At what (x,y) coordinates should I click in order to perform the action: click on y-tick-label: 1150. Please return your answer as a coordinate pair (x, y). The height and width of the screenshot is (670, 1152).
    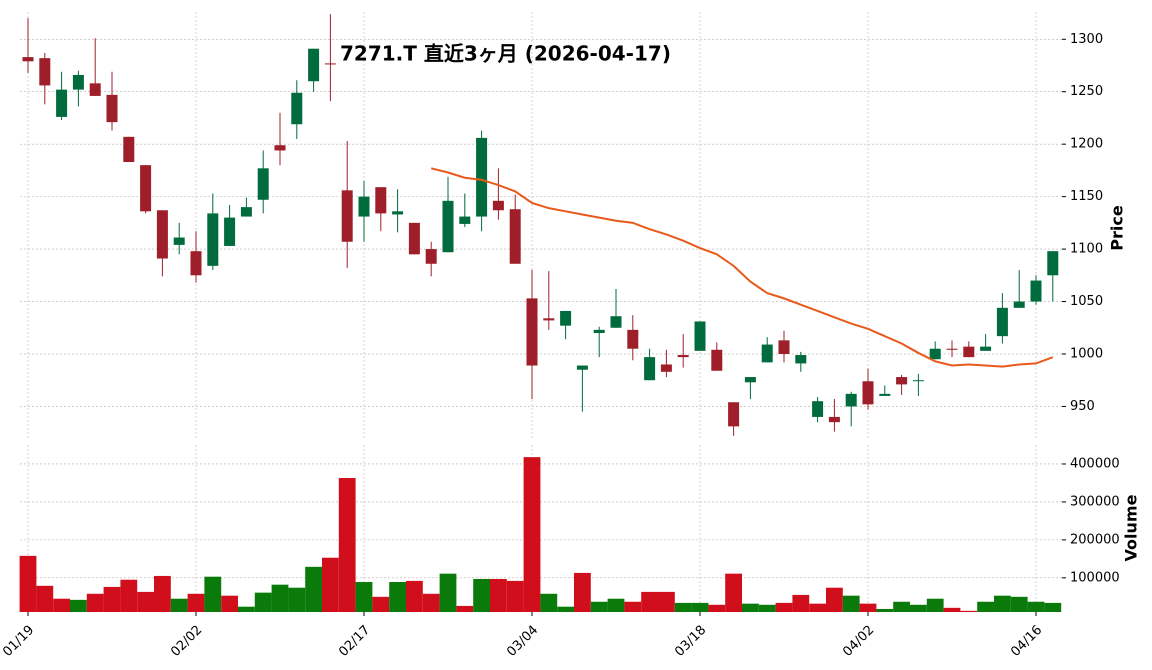
    Looking at the image, I should click on (1086, 196).